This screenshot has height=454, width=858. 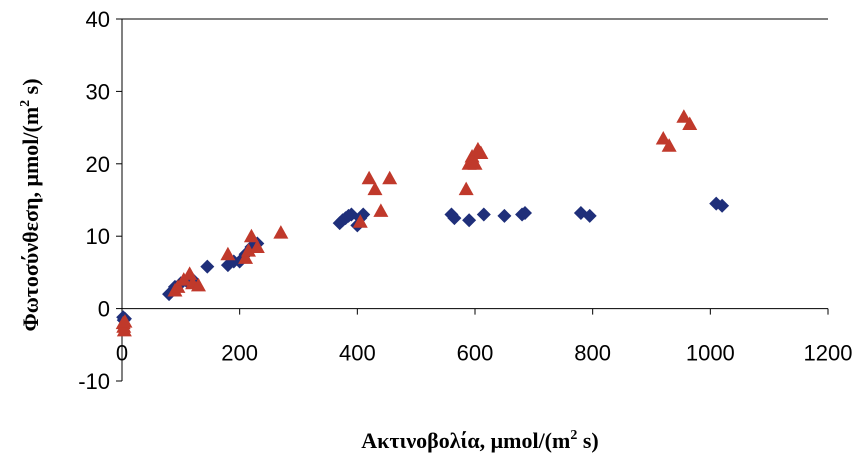 I want to click on x-tick-label: 200, so click(x=239, y=353).